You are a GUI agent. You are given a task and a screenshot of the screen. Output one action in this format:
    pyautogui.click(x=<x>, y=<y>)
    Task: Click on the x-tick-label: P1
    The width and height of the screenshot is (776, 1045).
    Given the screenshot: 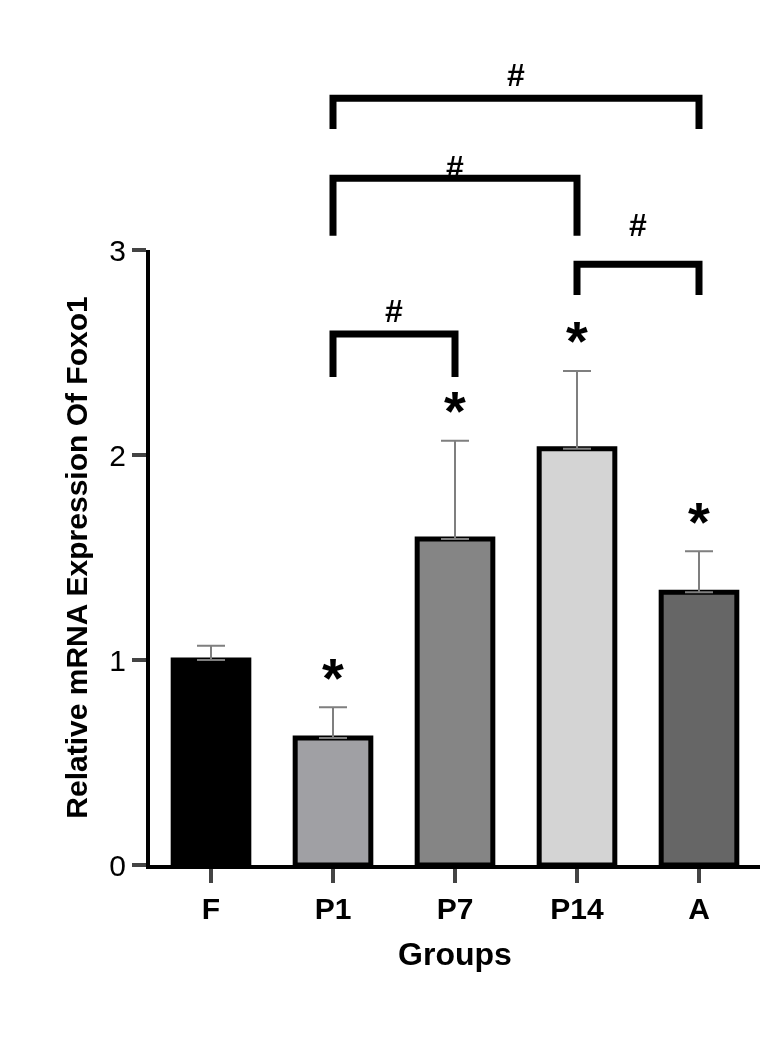 What is the action you would take?
    pyautogui.click(x=333, y=908)
    